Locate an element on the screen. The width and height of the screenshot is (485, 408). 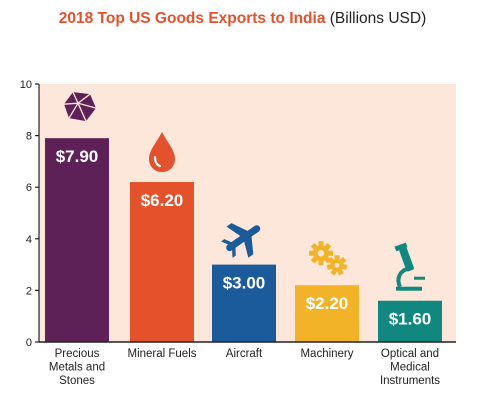
bar-value-label: $6.20 is located at coordinates (162, 200).